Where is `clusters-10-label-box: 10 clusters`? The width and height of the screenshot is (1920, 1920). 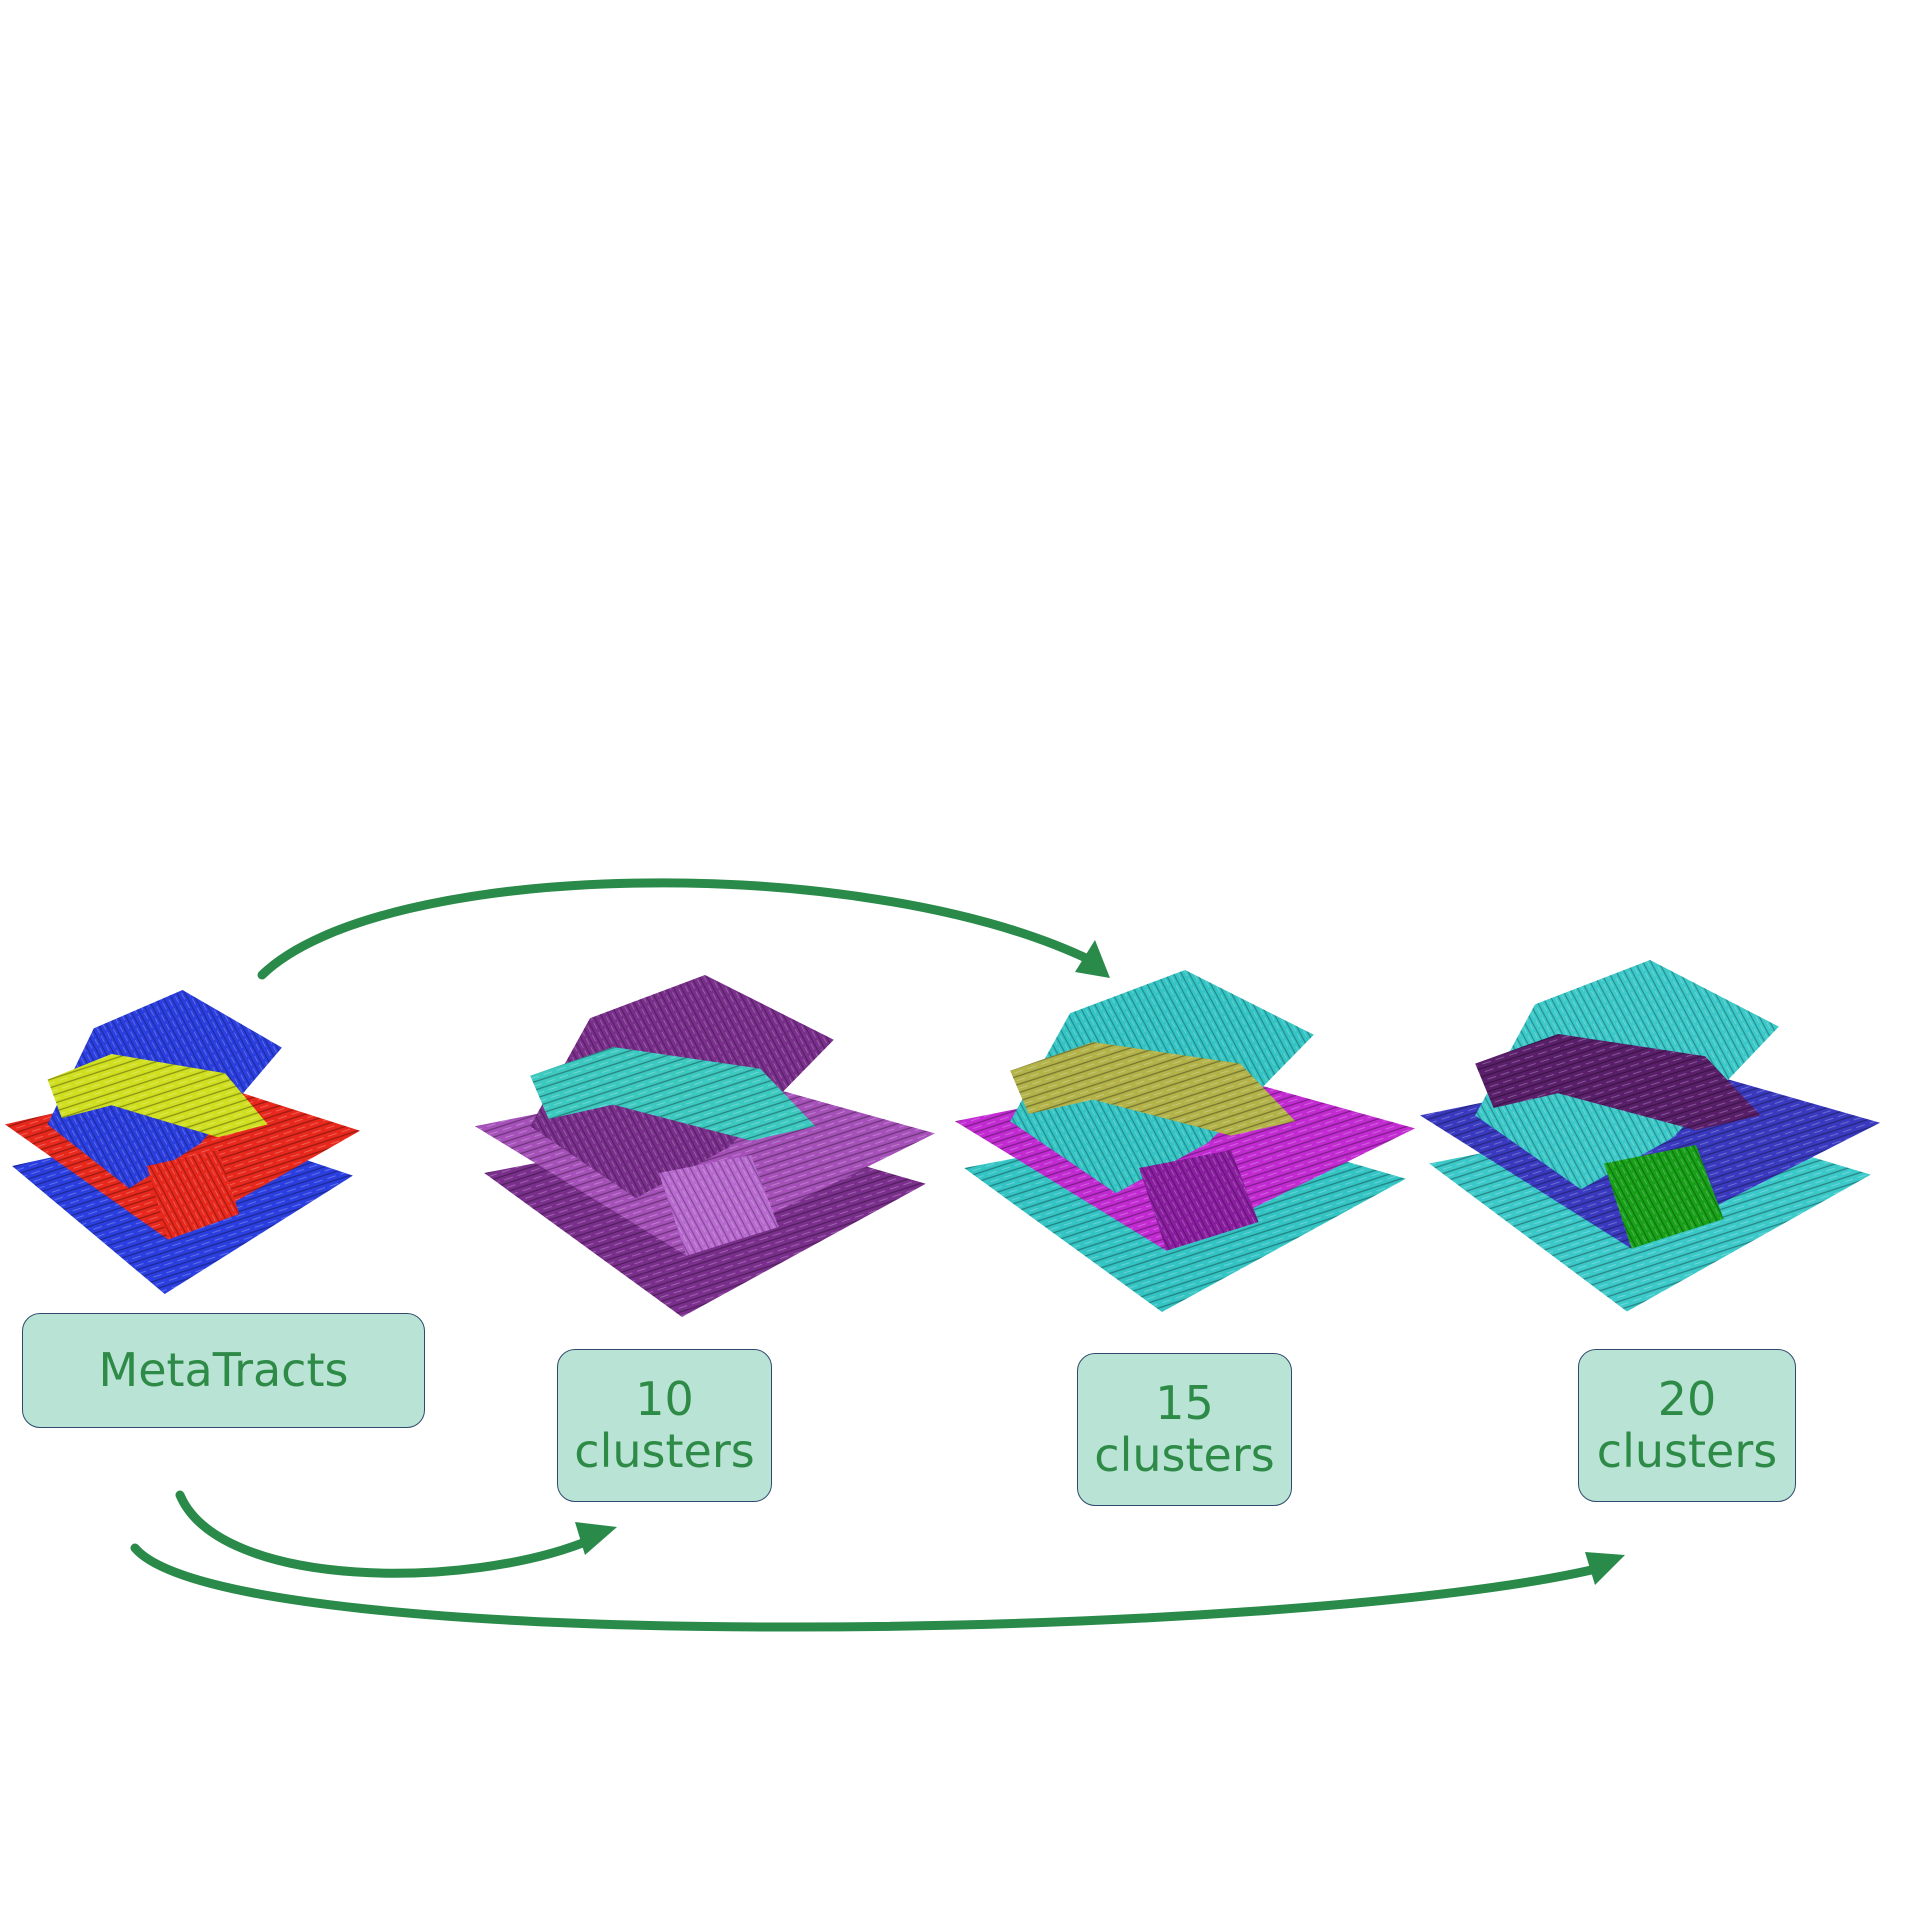
clusters-10-label-box: 10 clusters is located at coordinates (664, 1425).